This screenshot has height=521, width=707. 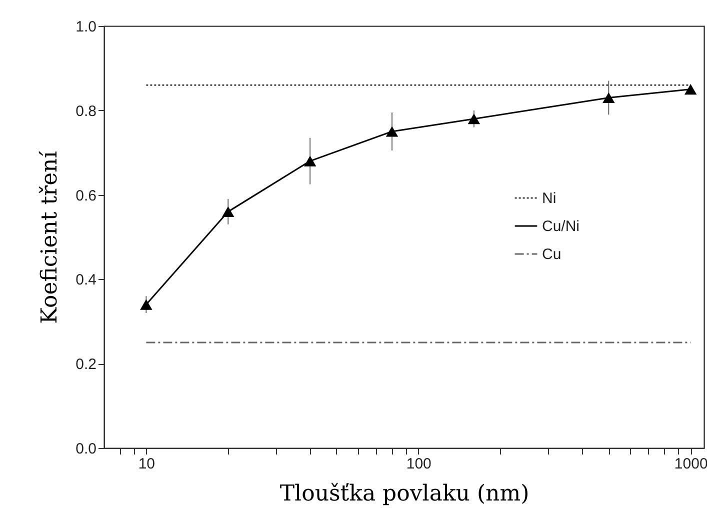 What do you see at coordinates (86, 111) in the screenshot?
I see `y-tick-label: 0.8` at bounding box center [86, 111].